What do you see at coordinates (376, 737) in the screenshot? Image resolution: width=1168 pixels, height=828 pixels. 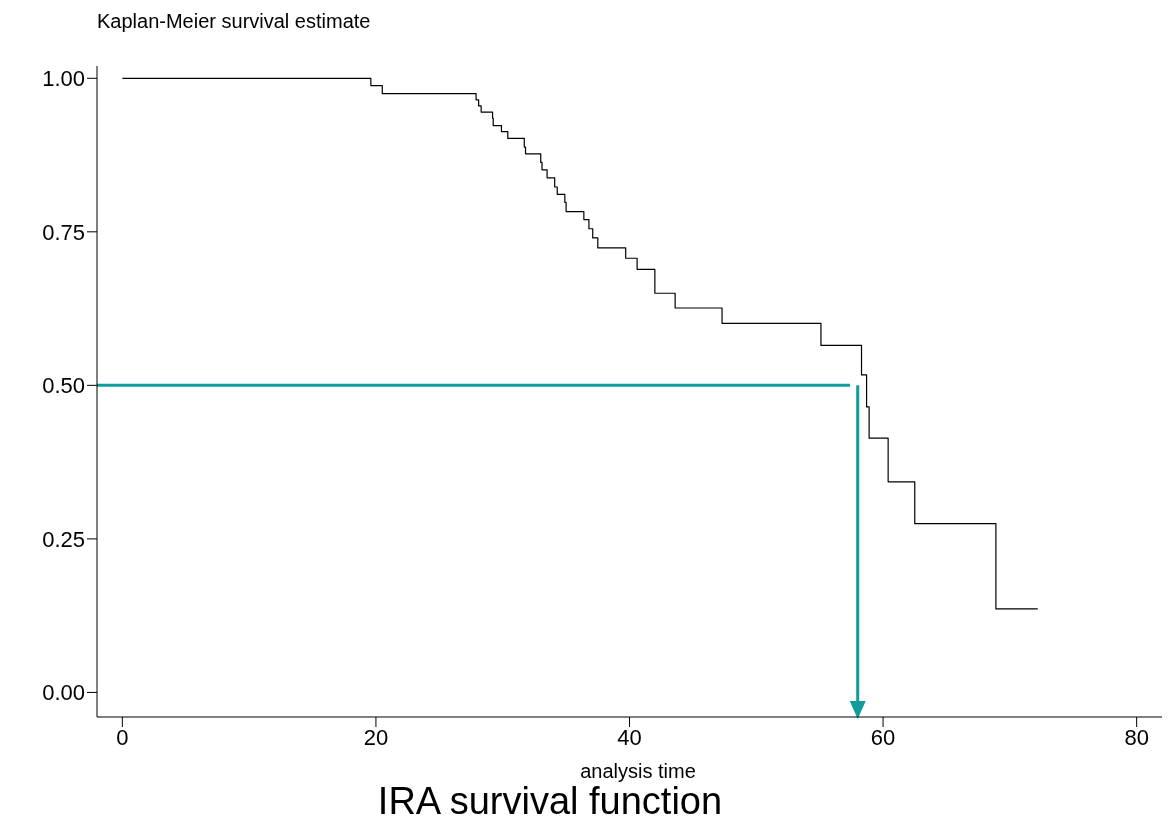 I see `x-tick-label: 20` at bounding box center [376, 737].